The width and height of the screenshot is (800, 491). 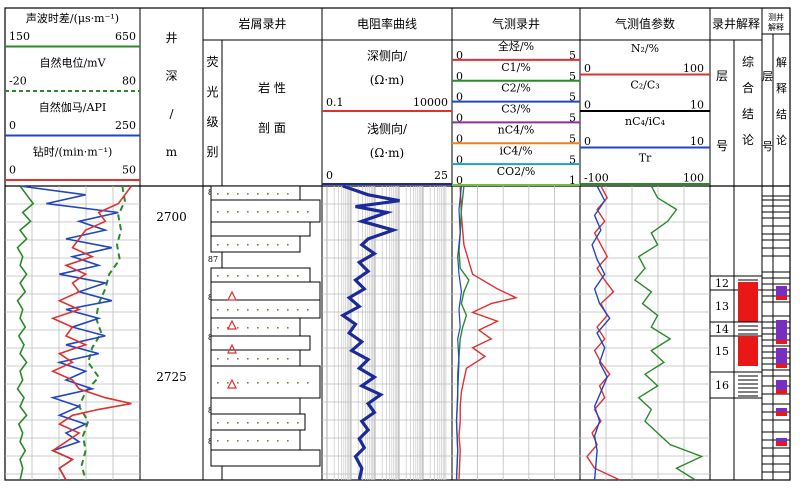 What do you see at coordinates (645, 158) in the screenshot?
I see `param-scale-name: Tr` at bounding box center [645, 158].